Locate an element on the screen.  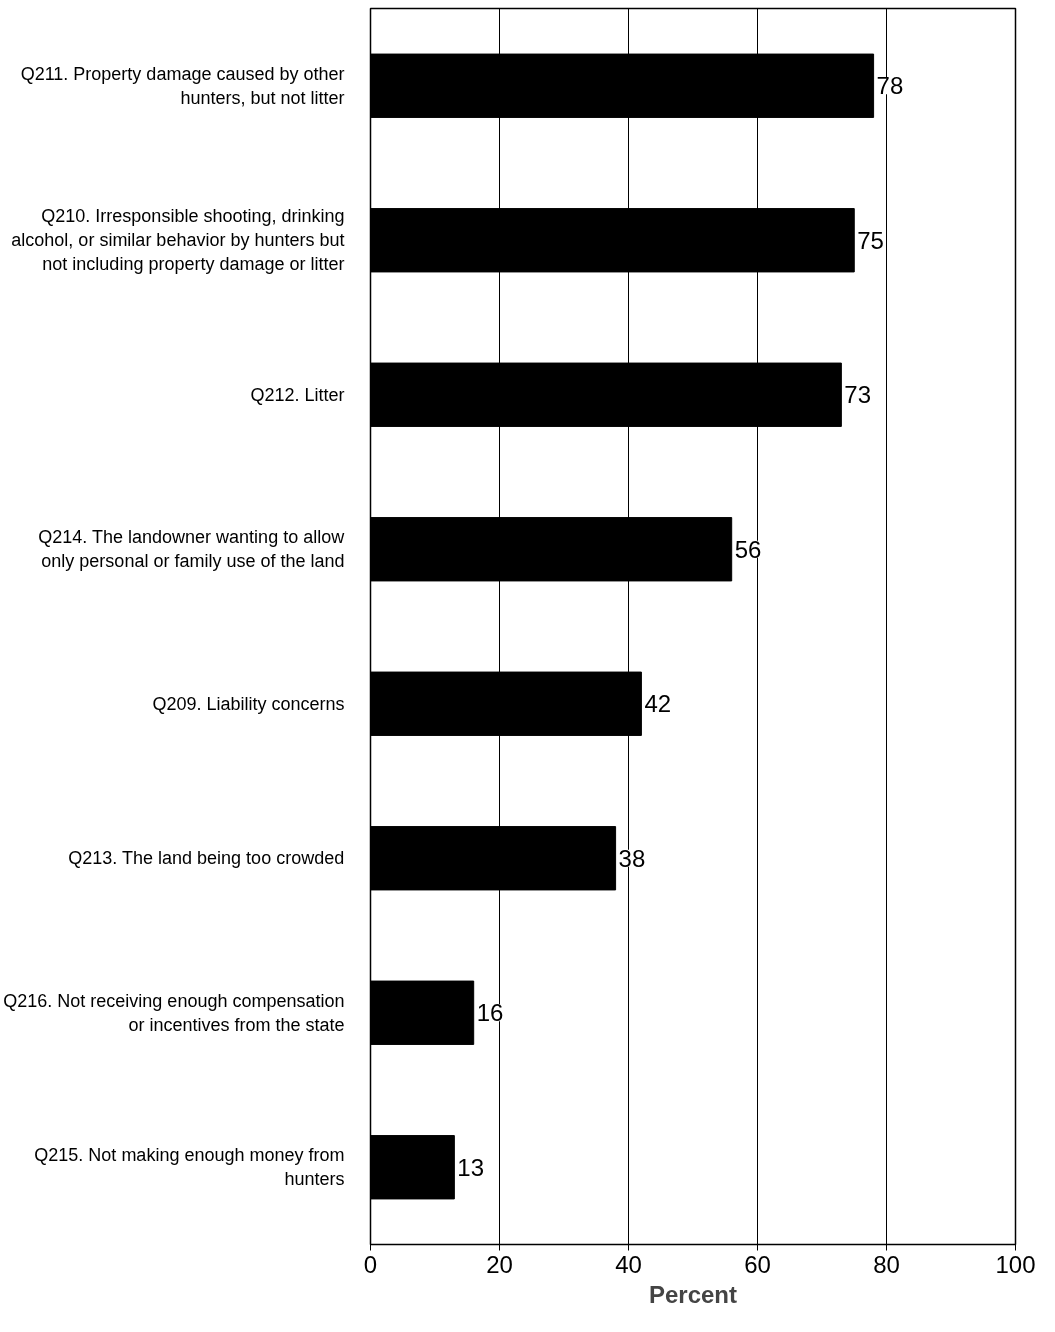
y-tick-label: Q210. Irresponsible shooting, drinking alcohol, or similar behavior by hunters but not including property damage or litter is located at coordinates (178, 240).